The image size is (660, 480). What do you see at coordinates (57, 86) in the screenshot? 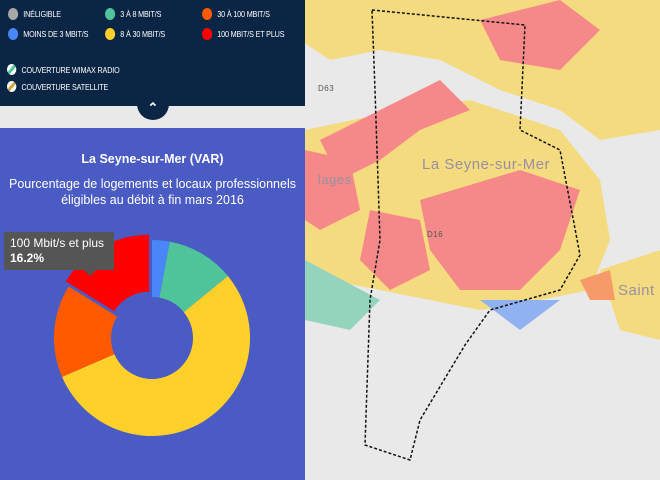
I see `legend-item-satellite: COUVERTURE SATELLITE` at bounding box center [57, 86].